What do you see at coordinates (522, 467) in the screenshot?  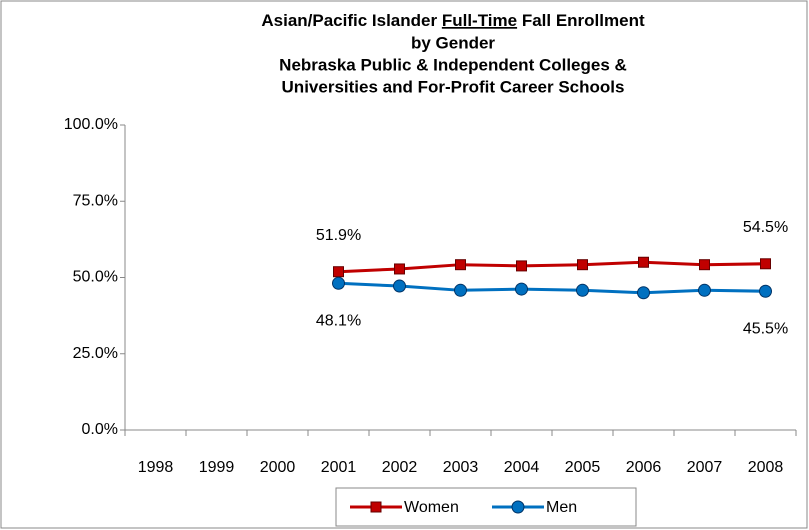 I see `x-tick-label: 2004` at bounding box center [522, 467].